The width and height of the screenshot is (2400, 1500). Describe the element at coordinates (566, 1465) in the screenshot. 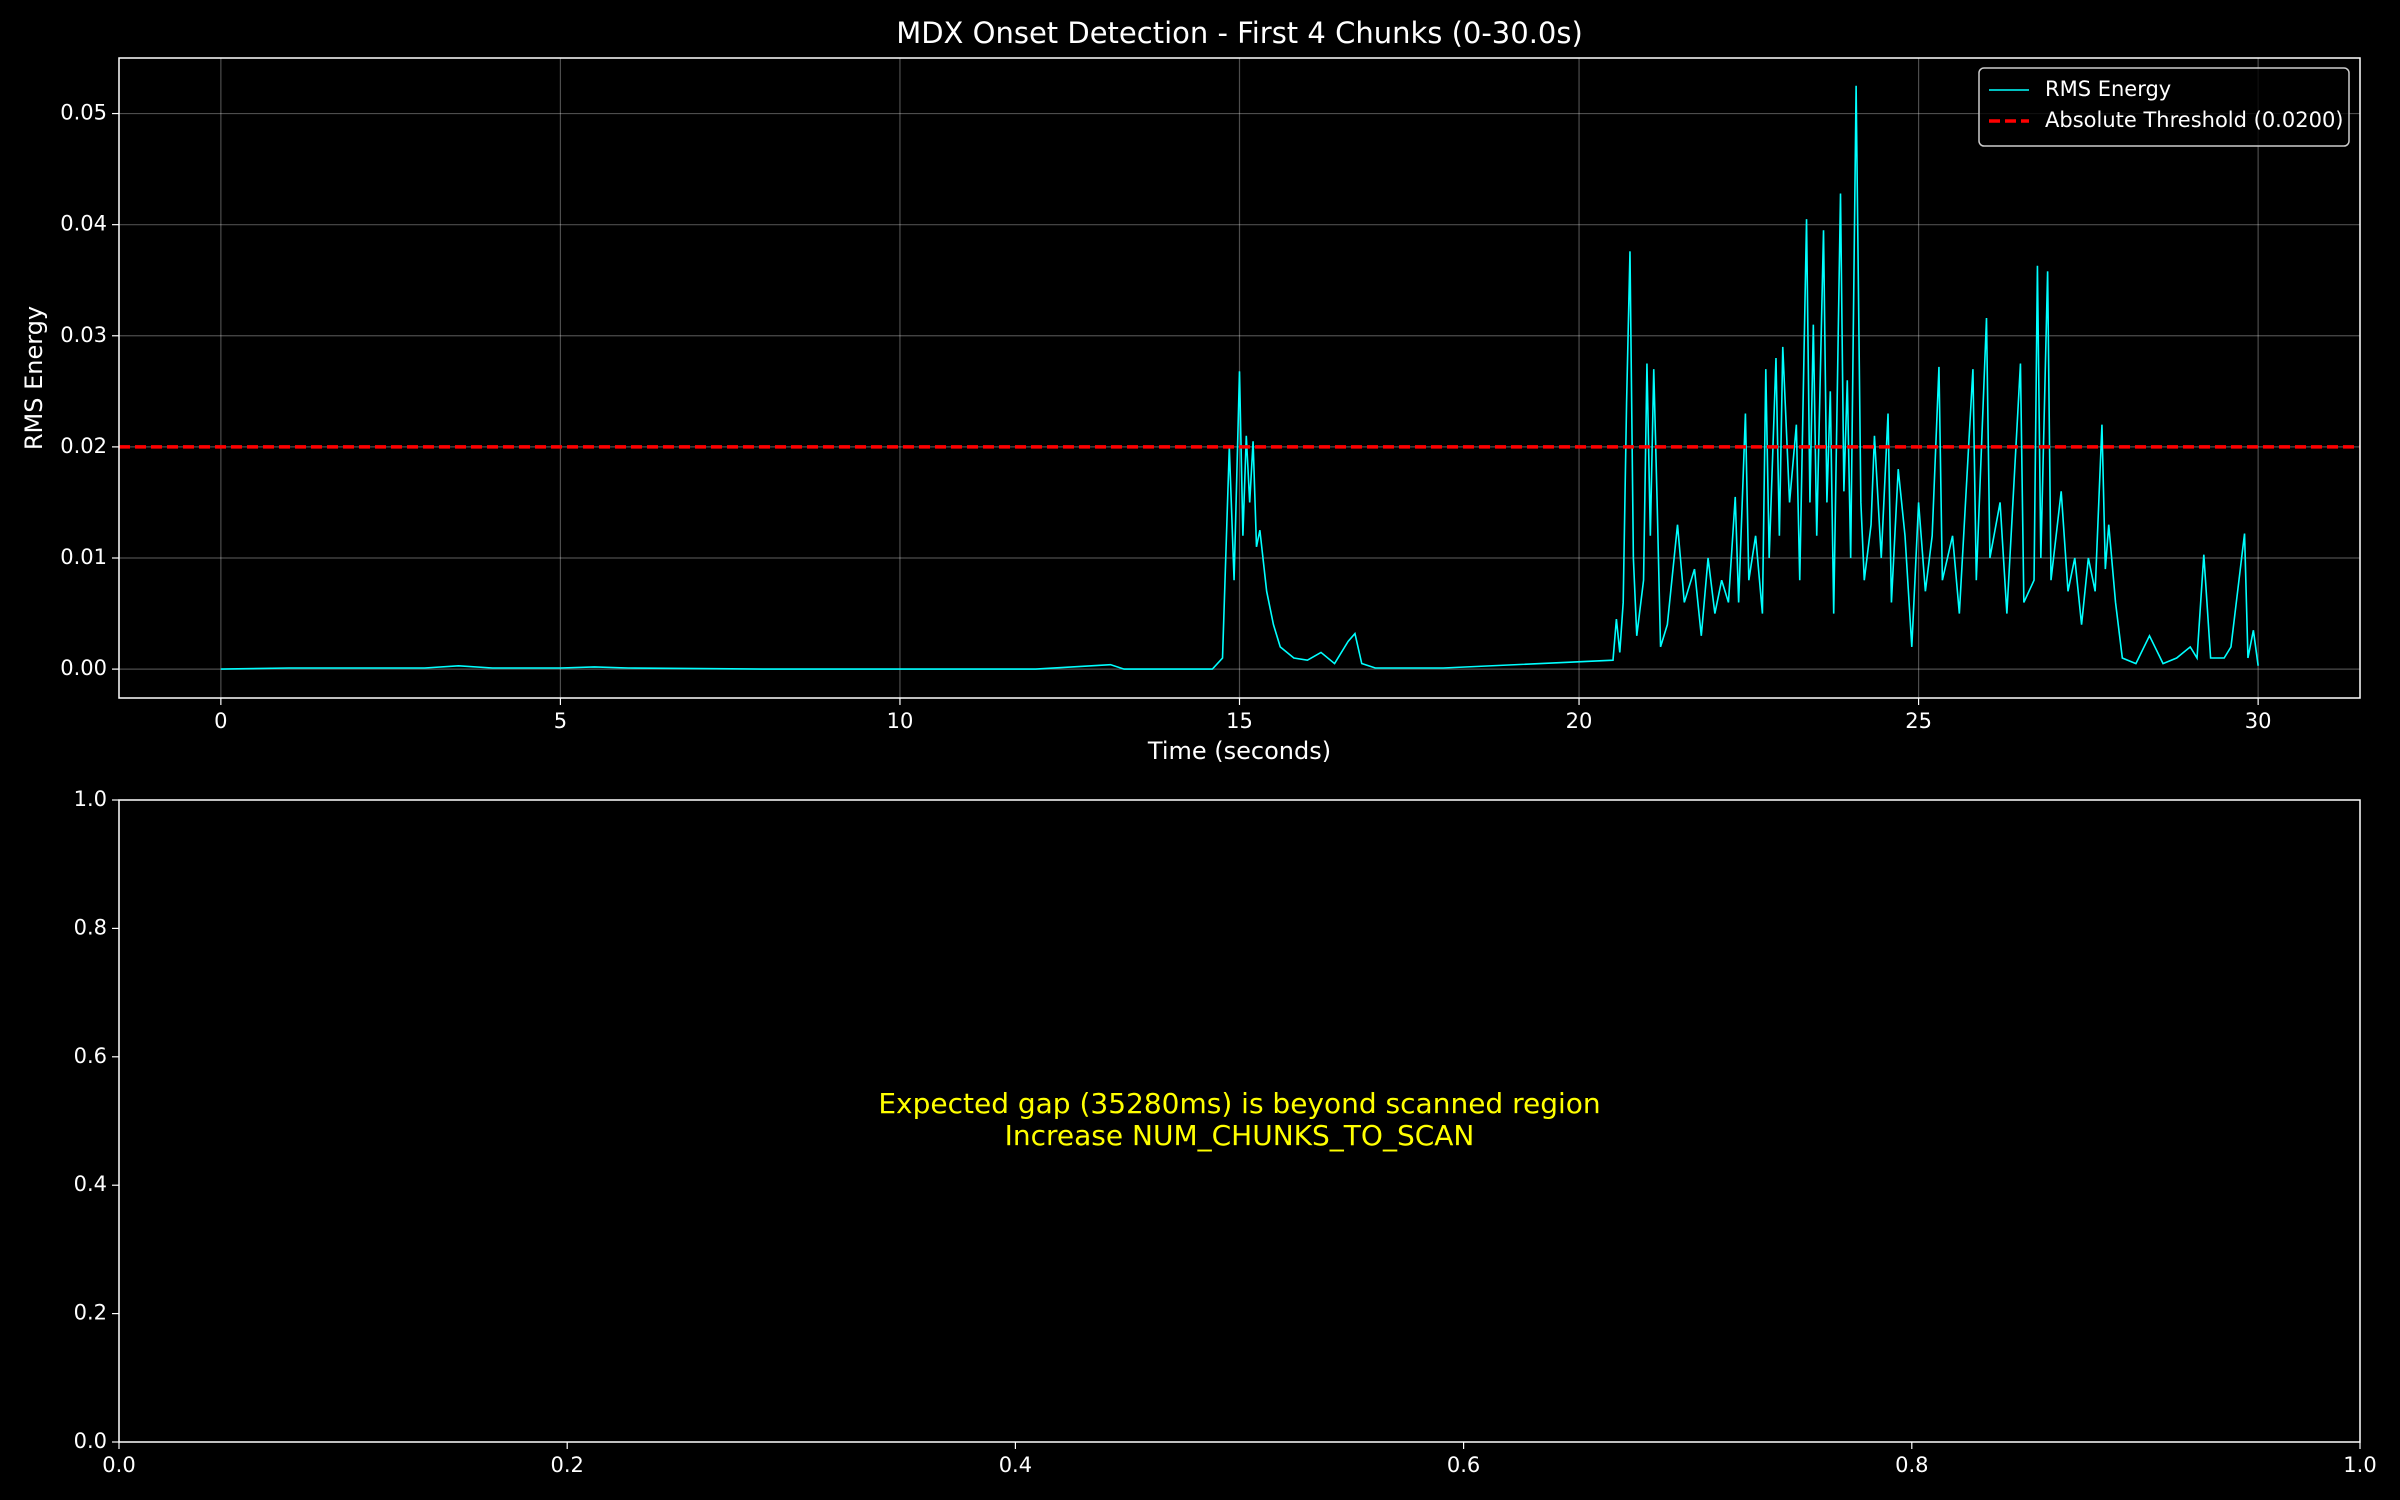

I see `x-tick-label: 0.2` at that location.